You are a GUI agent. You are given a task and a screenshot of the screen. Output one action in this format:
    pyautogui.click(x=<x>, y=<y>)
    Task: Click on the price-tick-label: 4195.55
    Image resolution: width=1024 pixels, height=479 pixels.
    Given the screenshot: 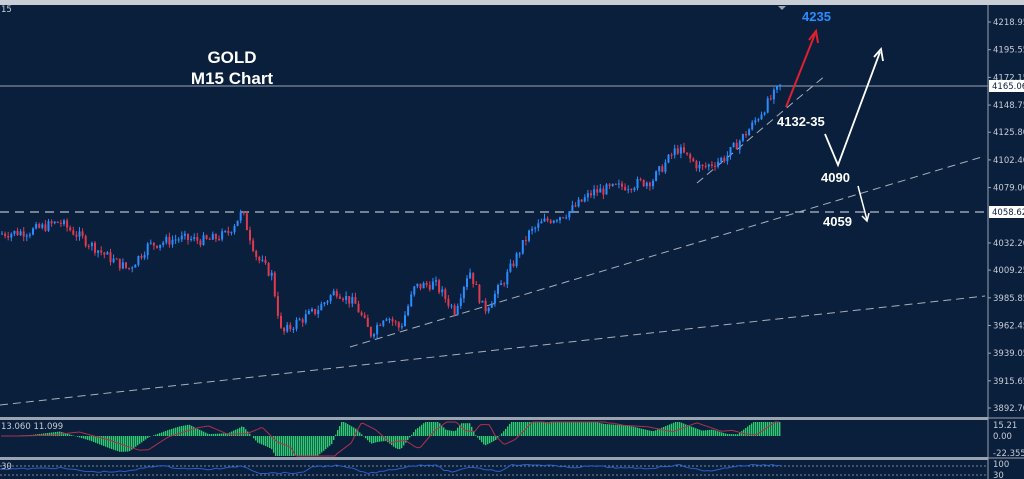 What is the action you would take?
    pyautogui.click(x=1008, y=51)
    